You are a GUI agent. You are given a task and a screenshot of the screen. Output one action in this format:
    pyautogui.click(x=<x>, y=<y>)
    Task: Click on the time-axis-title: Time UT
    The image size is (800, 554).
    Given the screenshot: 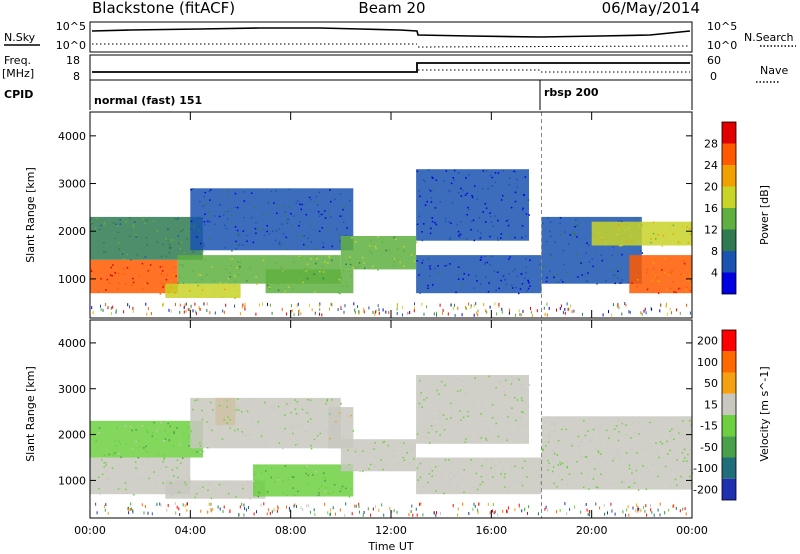 What is the action you would take?
    pyautogui.click(x=390, y=546)
    